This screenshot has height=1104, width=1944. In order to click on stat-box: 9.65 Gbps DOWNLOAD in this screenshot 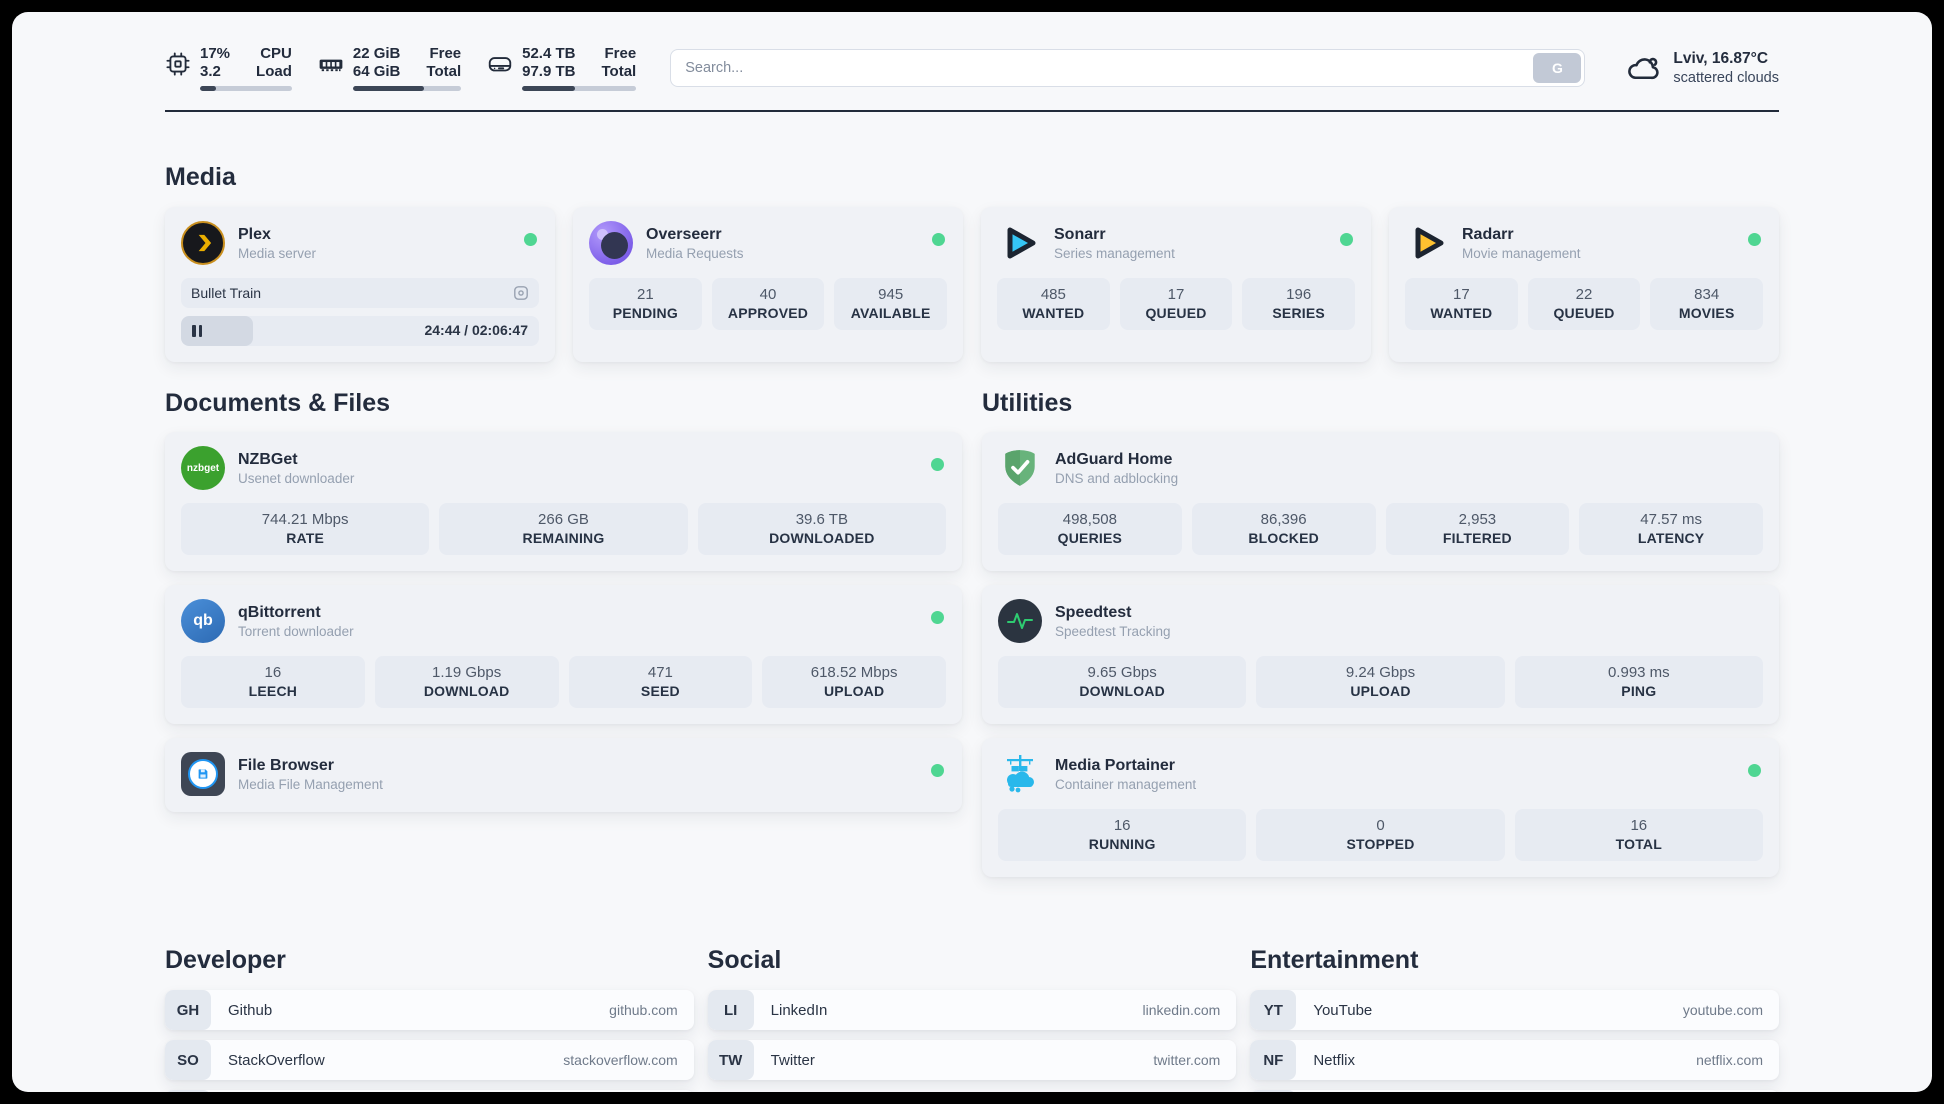, I will do `click(1122, 682)`.